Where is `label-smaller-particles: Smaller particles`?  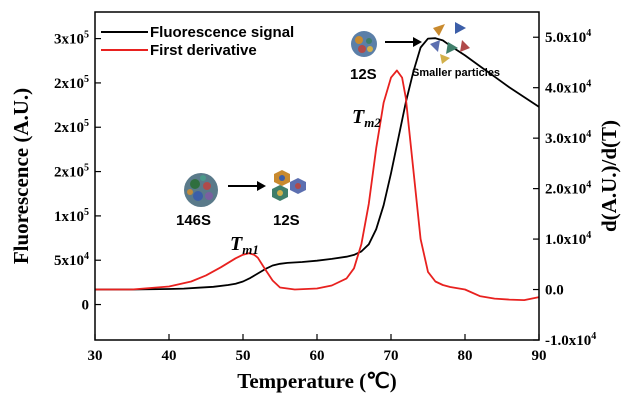
label-smaller-particles: Smaller particles is located at coordinates (456, 73).